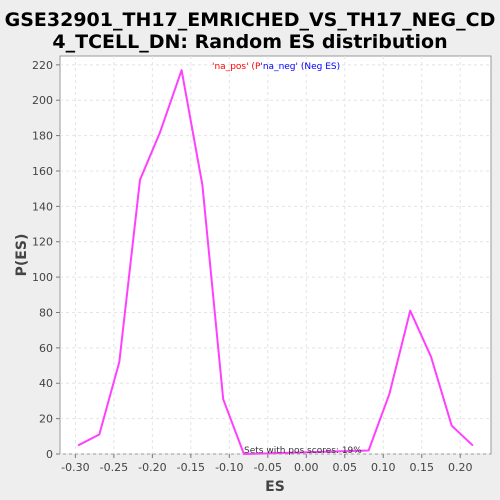  Describe the element at coordinates (42, 65) in the screenshot. I see `y-tick-label: 220` at that location.